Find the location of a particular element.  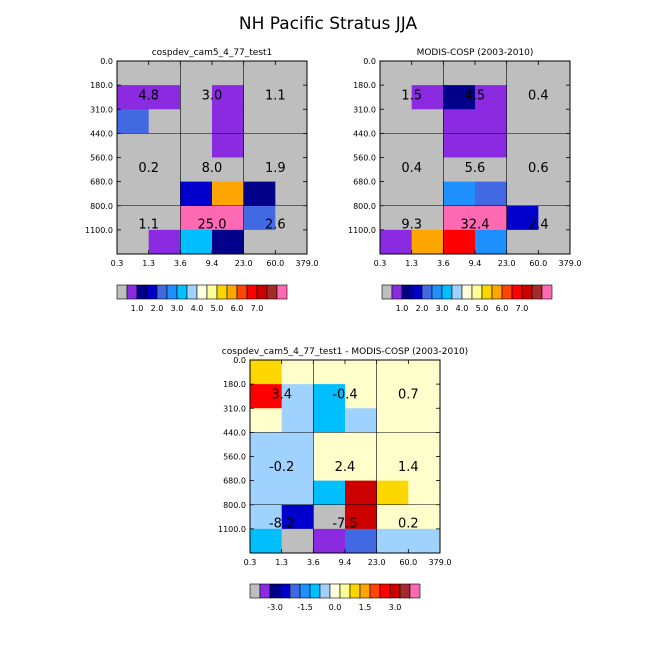

block-value-label: 9.3 is located at coordinates (411, 224).